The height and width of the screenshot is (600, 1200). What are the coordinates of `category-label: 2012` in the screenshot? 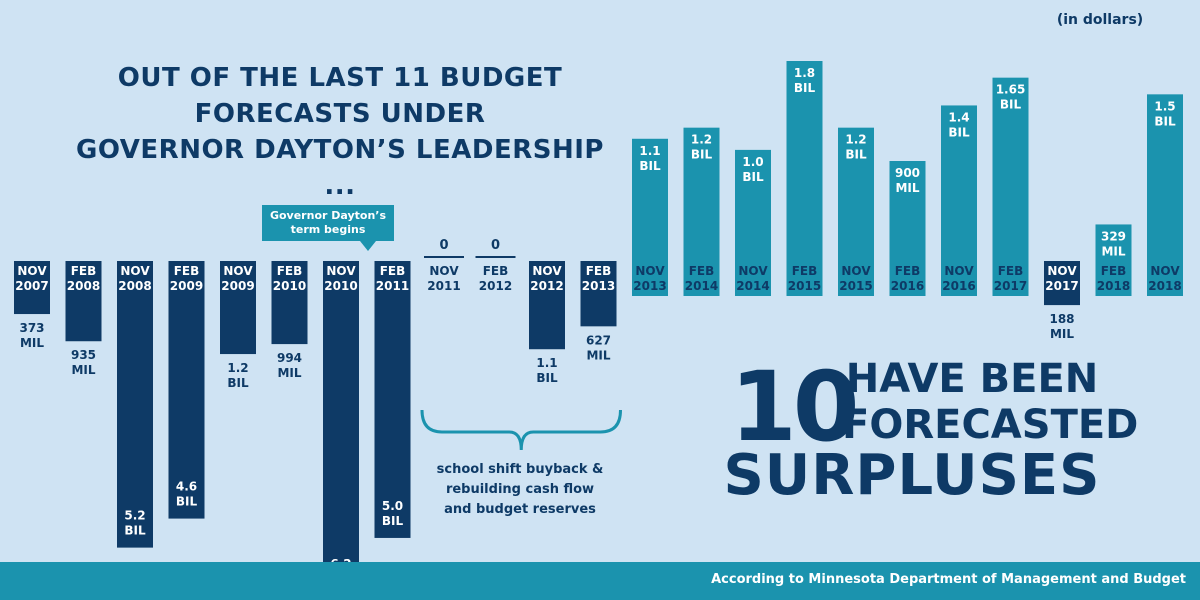 It's located at (546, 286).